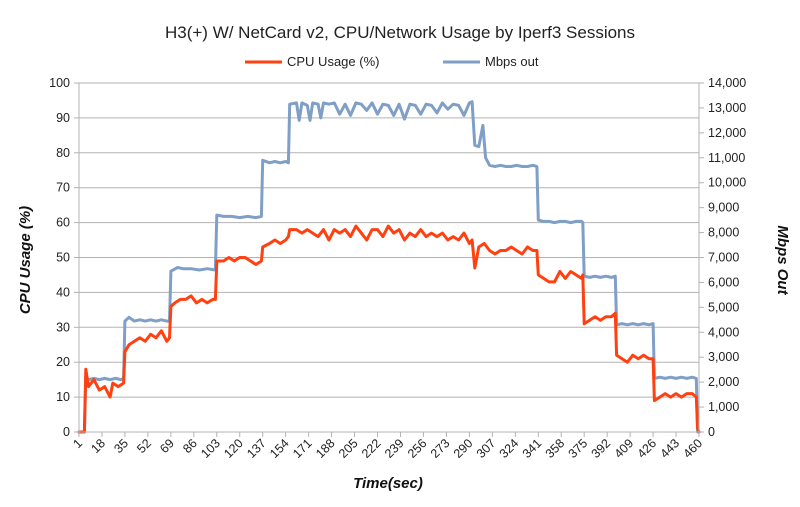 This screenshot has height=507, width=800. I want to click on y2-tick-label: 10,000, so click(727, 183).